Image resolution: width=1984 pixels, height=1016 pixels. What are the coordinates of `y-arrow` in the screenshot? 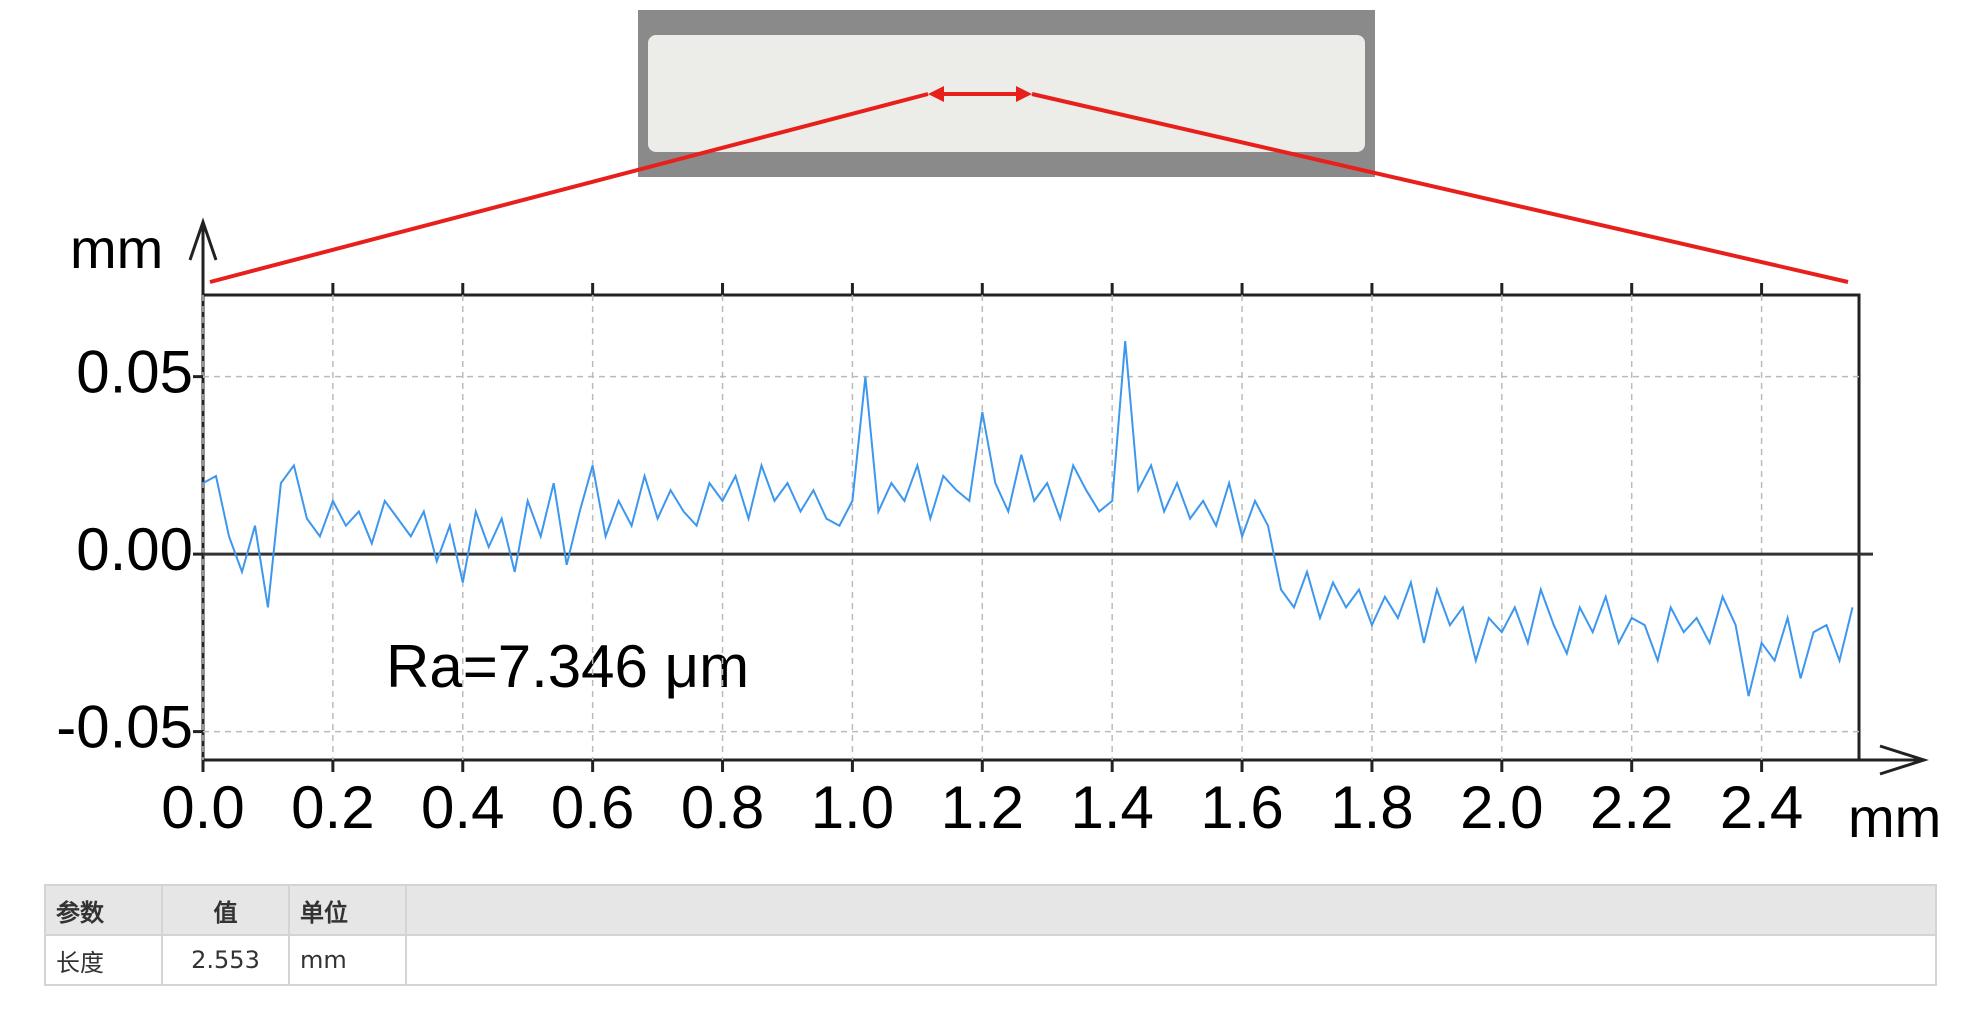 It's located at (203, 239).